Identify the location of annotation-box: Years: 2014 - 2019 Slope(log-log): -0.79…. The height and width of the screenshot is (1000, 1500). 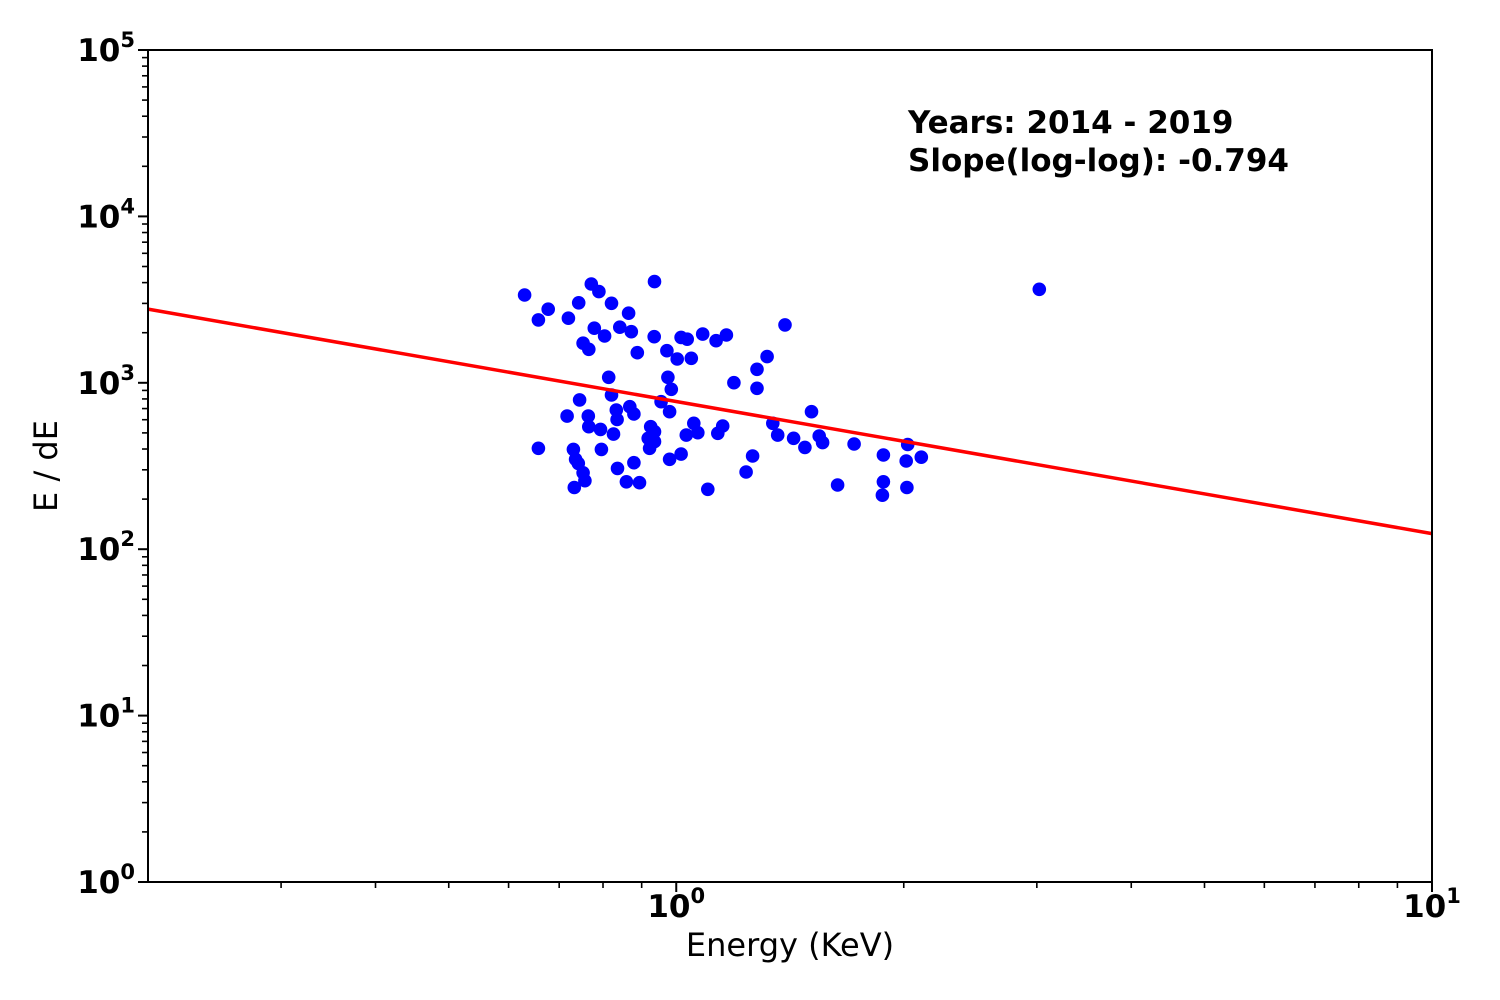
(1098, 142).